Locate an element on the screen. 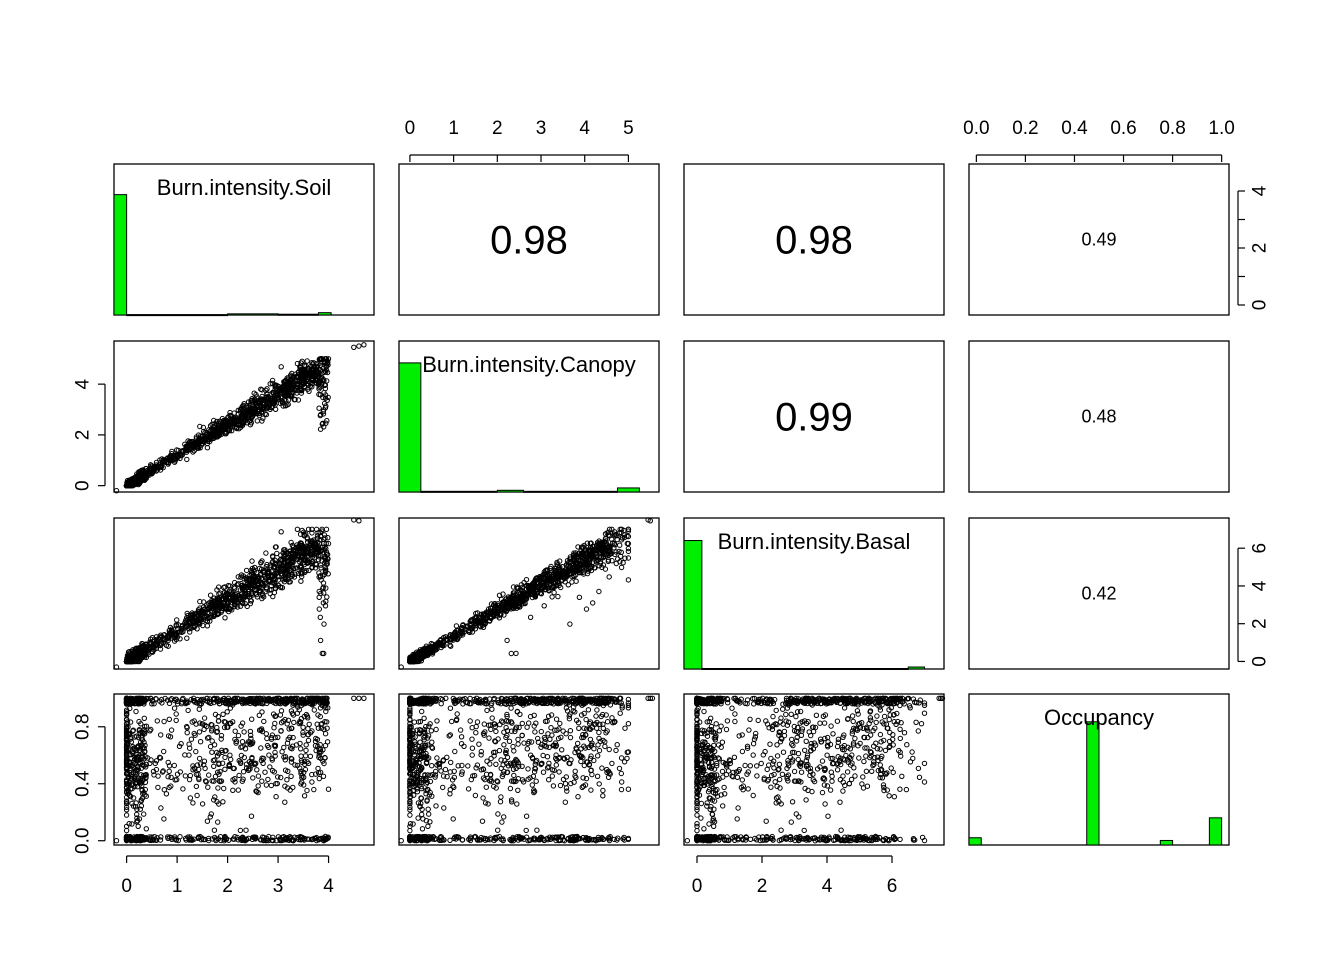  panel-0-1: 0.98 is located at coordinates (529, 239).